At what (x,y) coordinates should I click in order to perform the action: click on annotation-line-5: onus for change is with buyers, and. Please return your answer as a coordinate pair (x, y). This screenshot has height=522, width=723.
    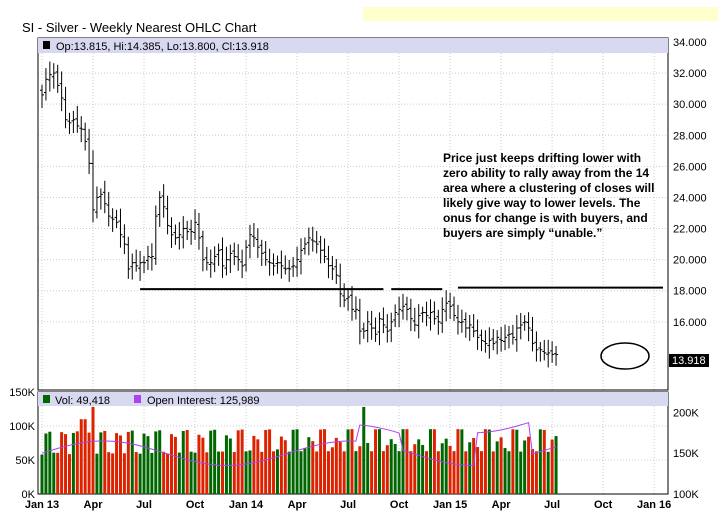
    Looking at the image, I should click on (545, 218).